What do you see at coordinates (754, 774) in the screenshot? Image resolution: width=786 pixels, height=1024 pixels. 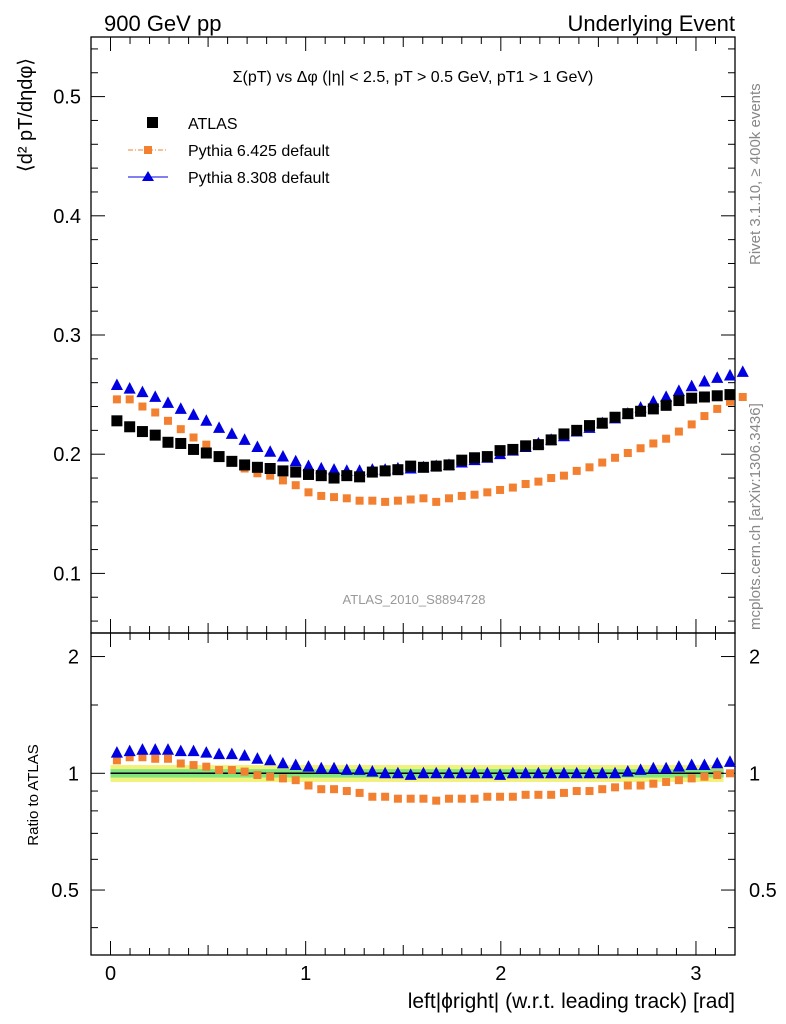 I see `y-tick-label-right: 1` at bounding box center [754, 774].